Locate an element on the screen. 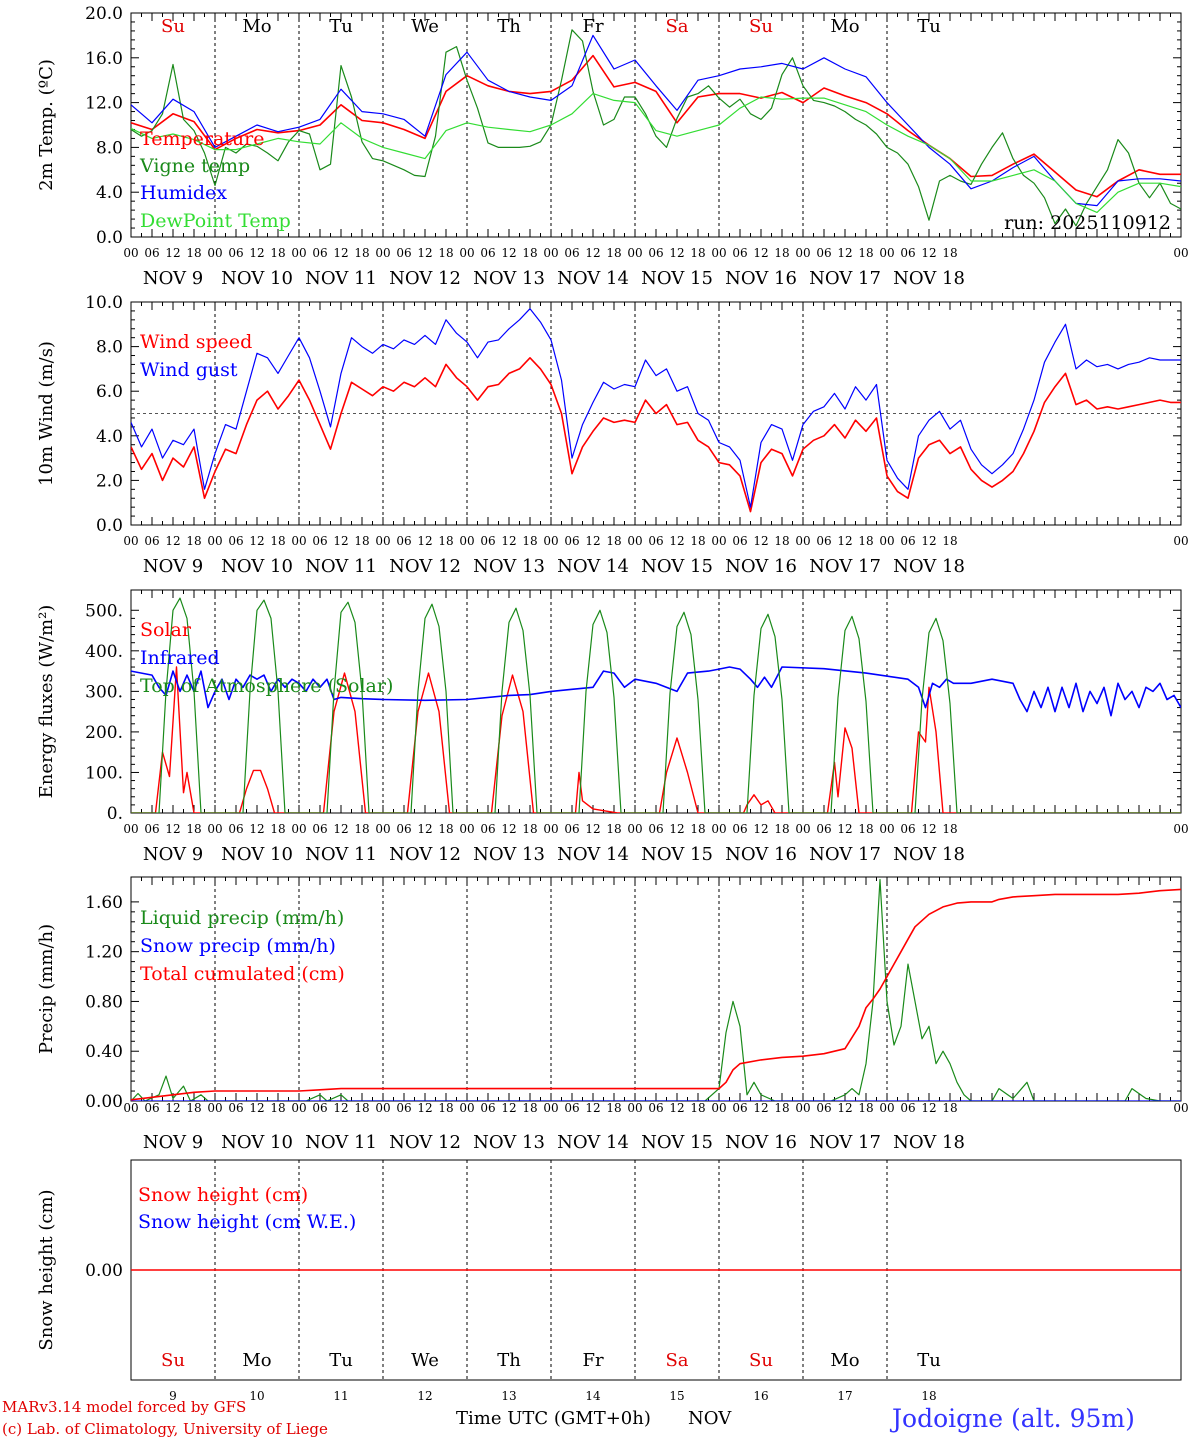 The width and height of the screenshot is (1194, 1440). snow-day-name: Tu is located at coordinates (341, 1360).